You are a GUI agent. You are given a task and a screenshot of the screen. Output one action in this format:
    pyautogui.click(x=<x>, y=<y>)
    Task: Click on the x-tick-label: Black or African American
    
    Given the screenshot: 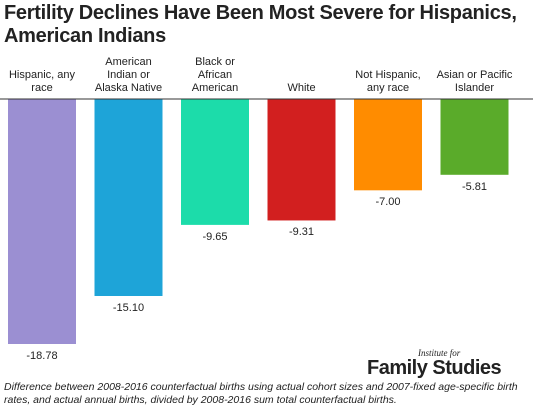 What is the action you would take?
    pyautogui.click(x=215, y=75)
    